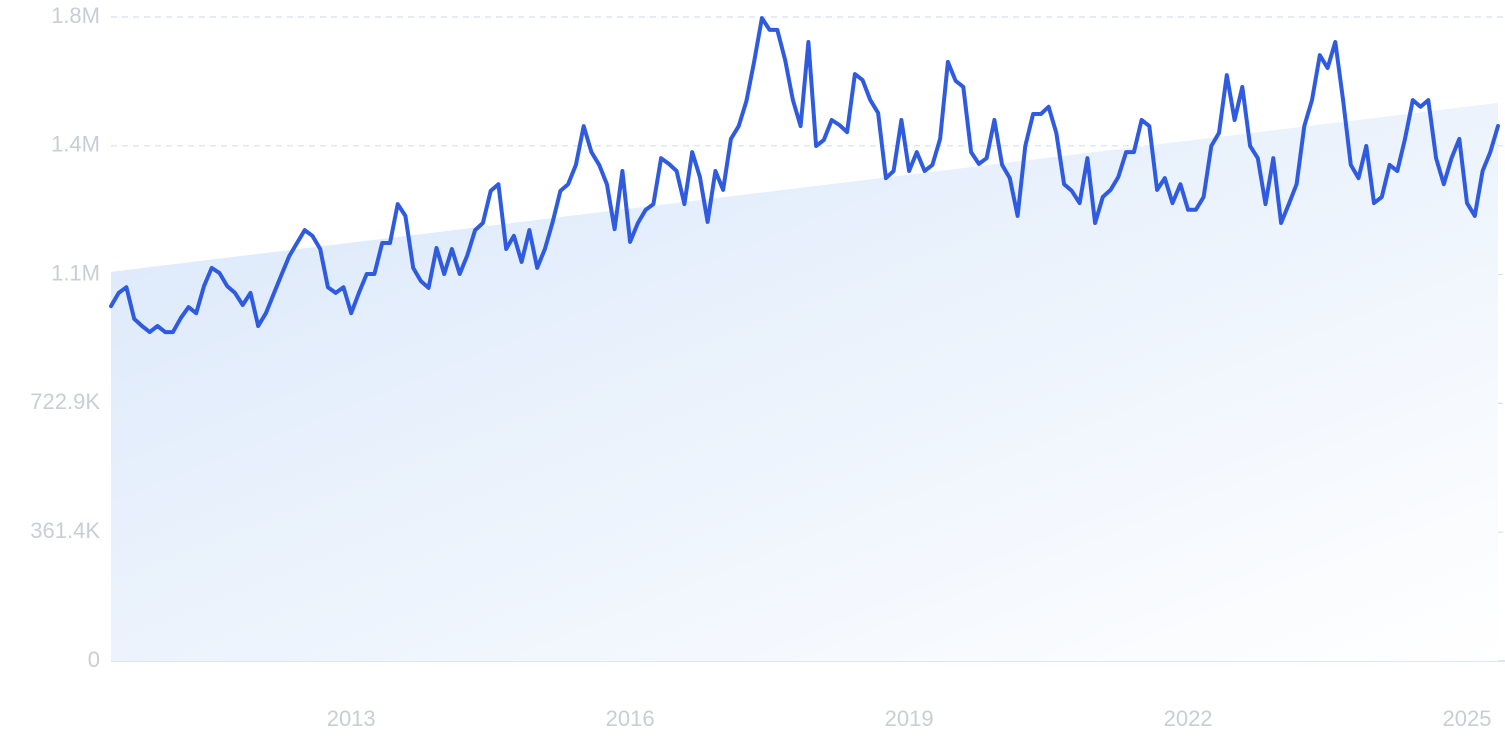  I want to click on y-tick-label: 1.8M, so click(75, 15).